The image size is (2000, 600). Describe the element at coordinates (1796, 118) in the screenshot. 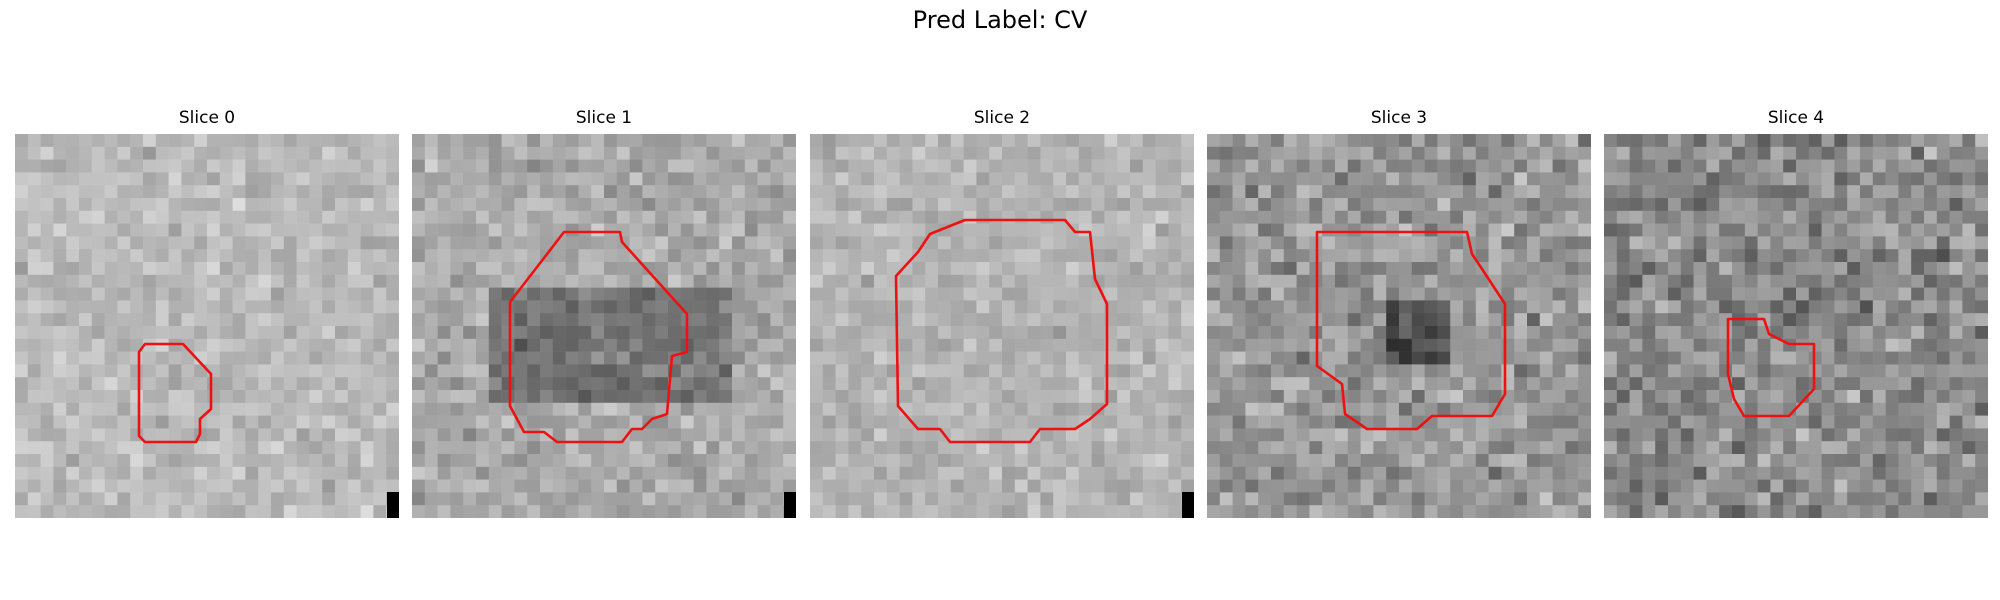

I see `slice-title: Slice 4` at that location.